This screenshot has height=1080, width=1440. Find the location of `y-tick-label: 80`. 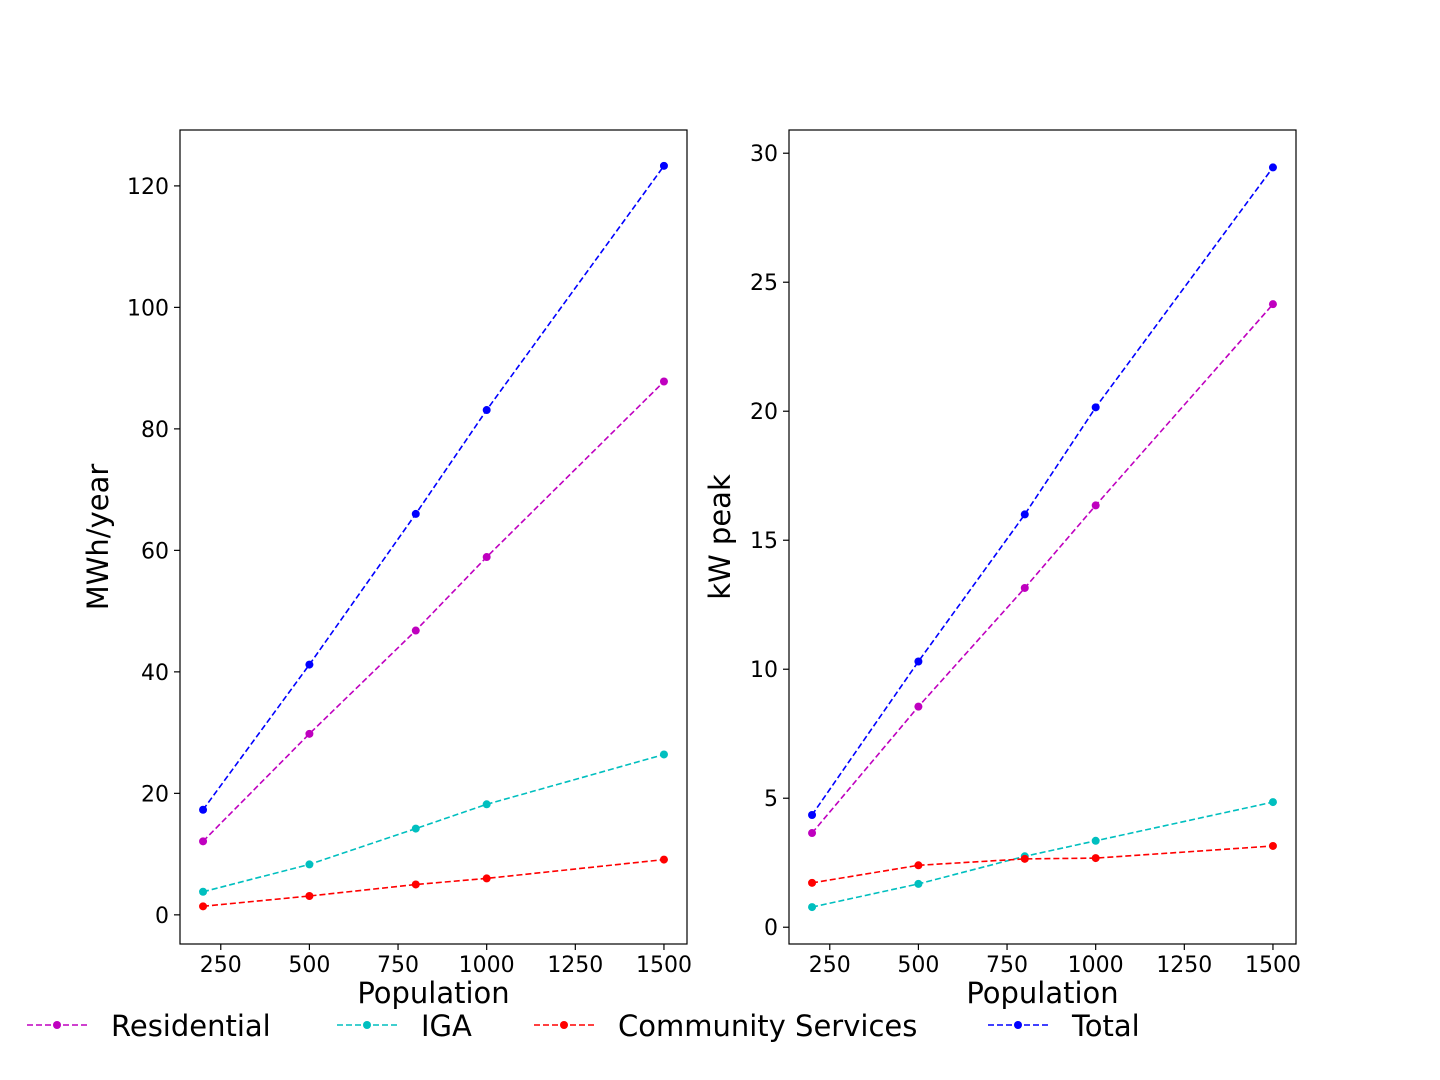

y-tick-label: 80 is located at coordinates (155, 430).